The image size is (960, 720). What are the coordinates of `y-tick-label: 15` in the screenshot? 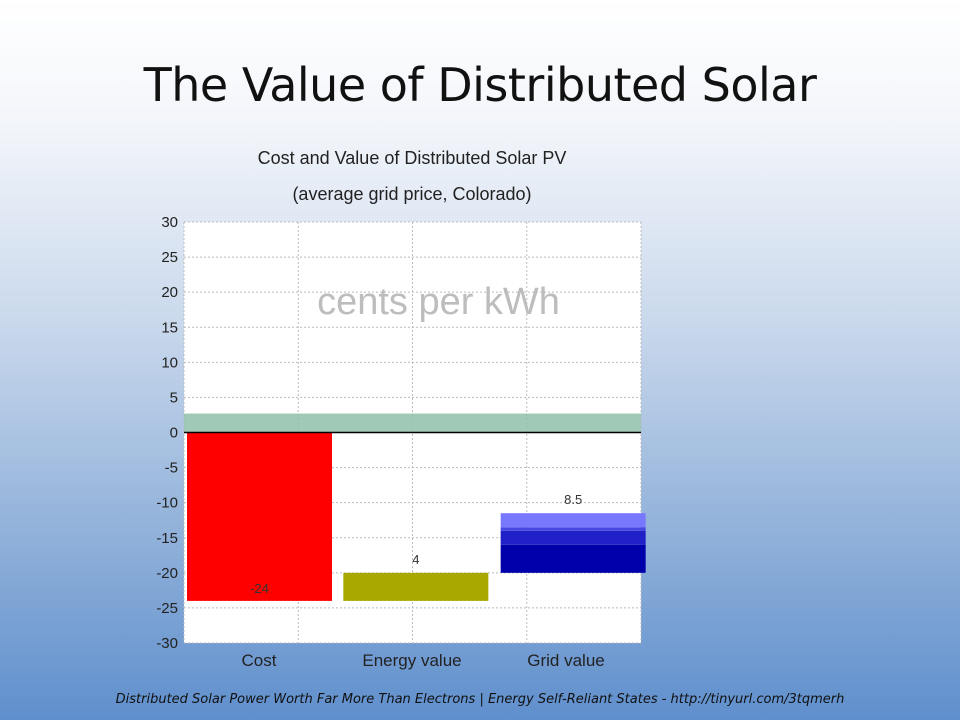 It's located at (169, 327).